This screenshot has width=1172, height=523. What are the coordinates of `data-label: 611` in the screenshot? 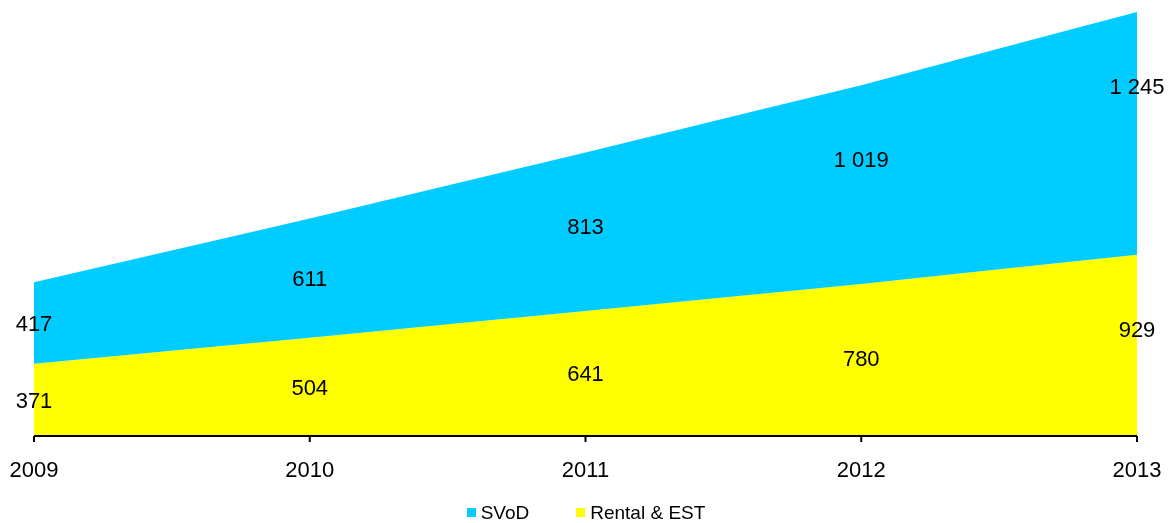 It's located at (310, 279).